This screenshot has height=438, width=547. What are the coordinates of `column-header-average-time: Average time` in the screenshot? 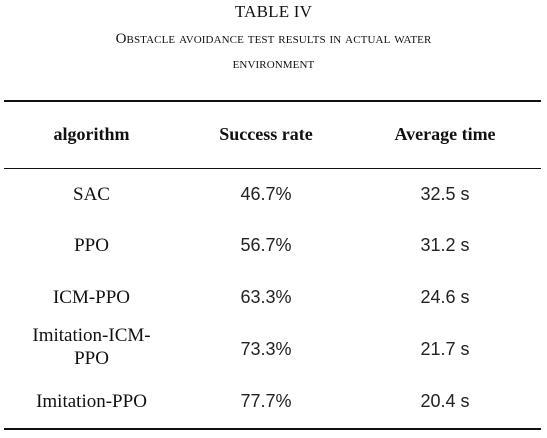 It's located at (445, 134).